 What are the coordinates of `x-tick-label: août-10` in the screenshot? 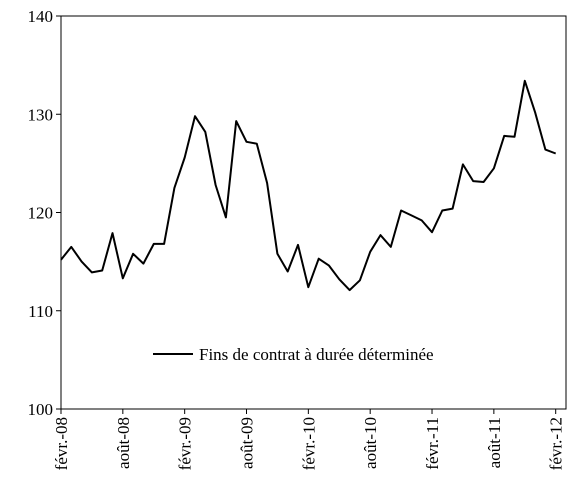 It's located at (370, 443).